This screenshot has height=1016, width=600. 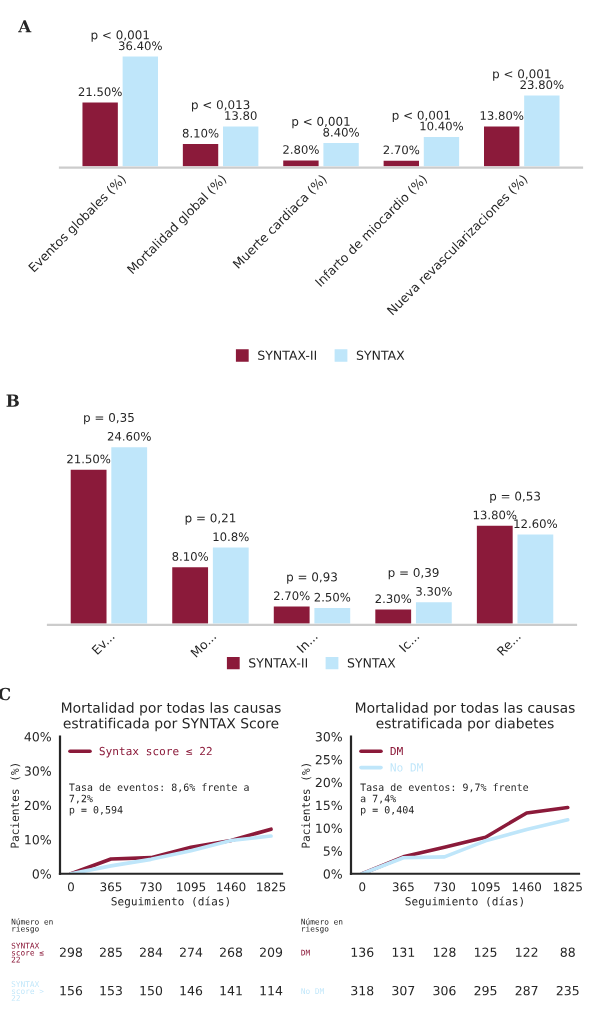 What do you see at coordinates (12, 400) in the screenshot?
I see `text: B` at bounding box center [12, 400].